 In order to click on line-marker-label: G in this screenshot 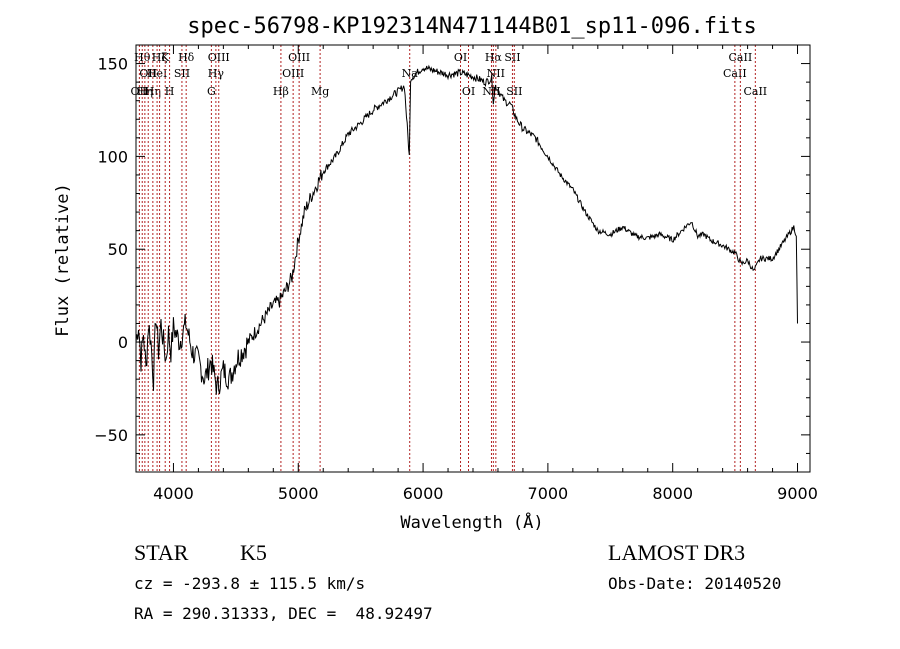, I will do `click(211, 91)`.